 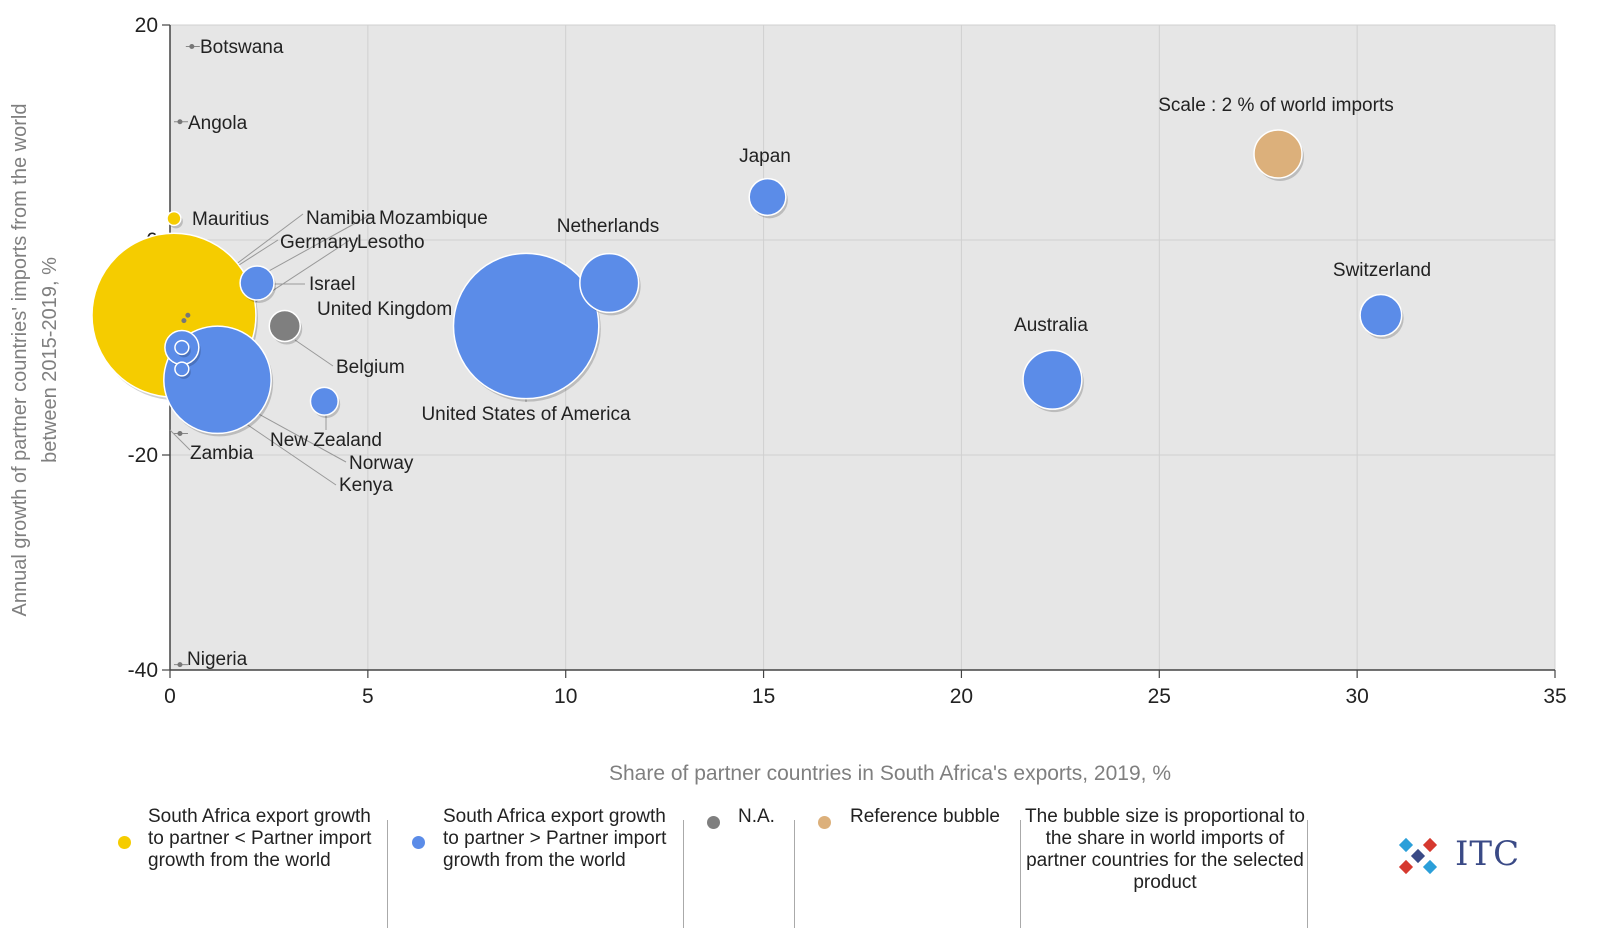 I want to click on marker-nigeria, so click(x=180, y=665).